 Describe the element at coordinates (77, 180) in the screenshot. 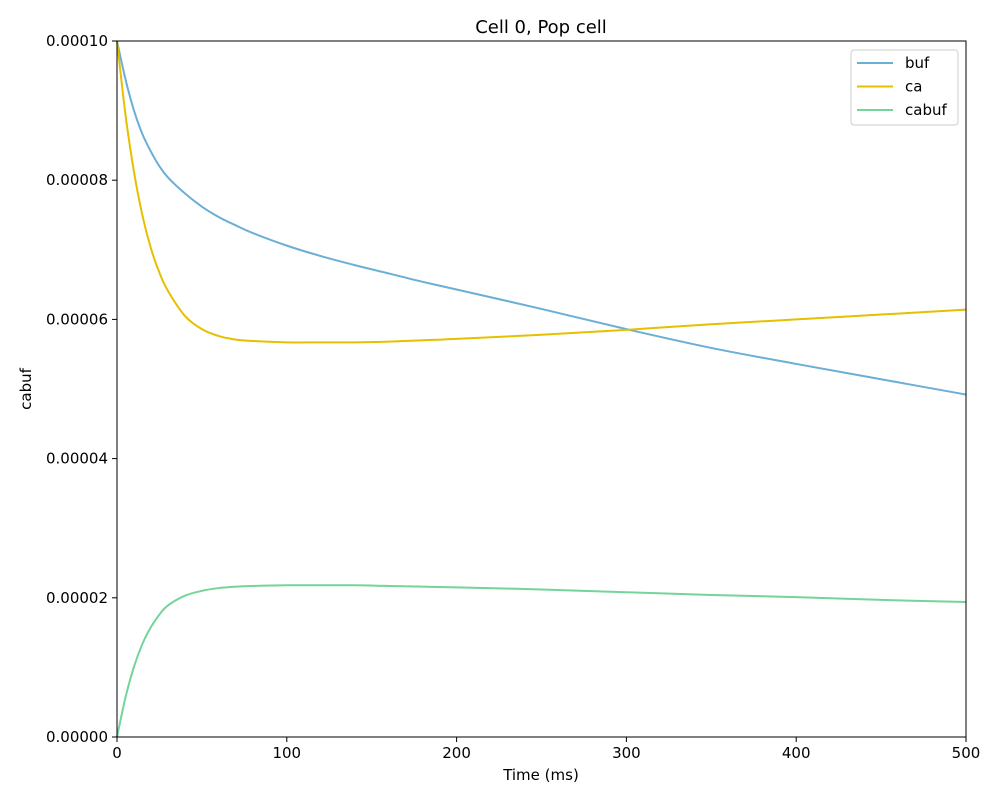

I see `y-tick-label: 0.00008` at that location.